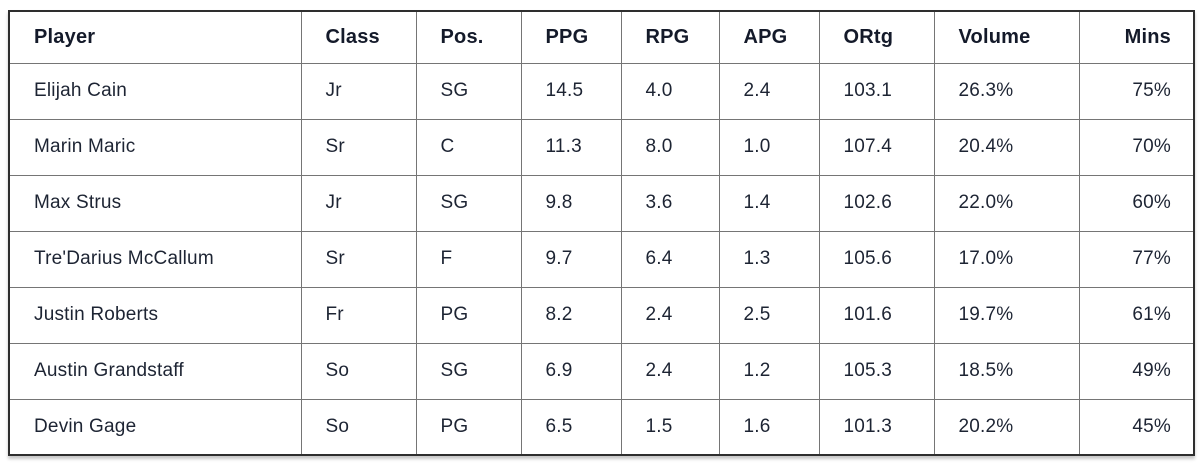  What do you see at coordinates (1006, 37) in the screenshot?
I see `column-header-volume: Volume` at bounding box center [1006, 37].